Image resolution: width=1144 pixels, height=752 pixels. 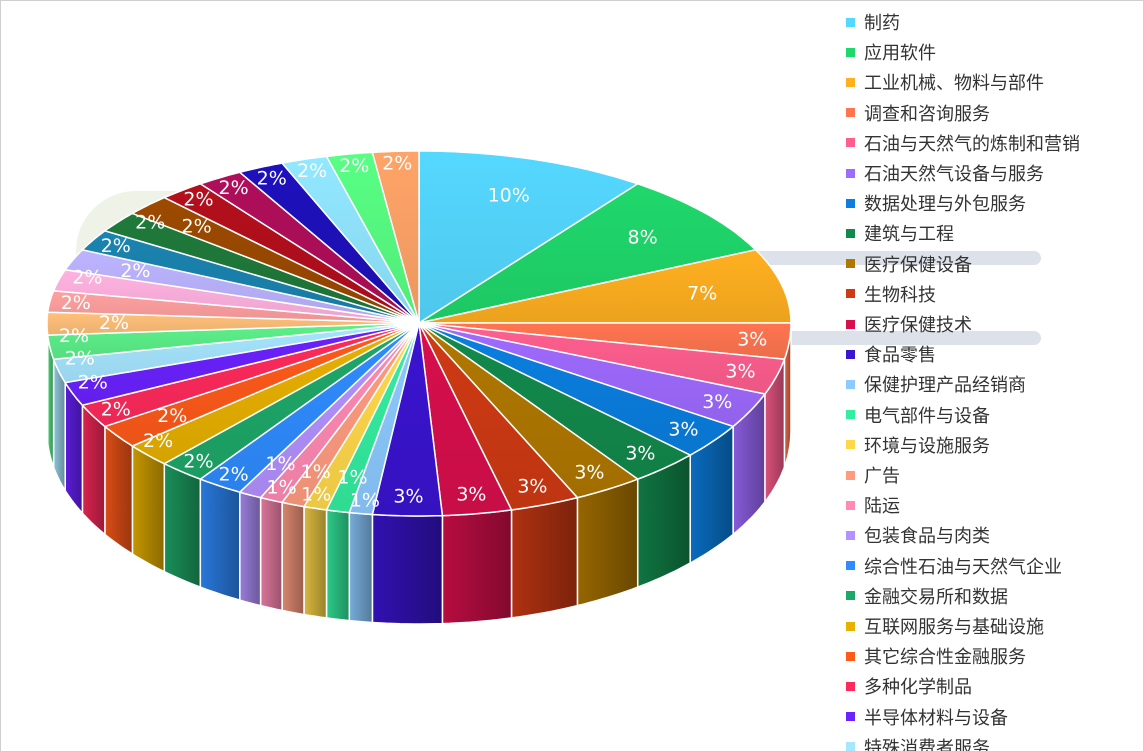 I want to click on legend-item: 广告, so click(x=873, y=475).